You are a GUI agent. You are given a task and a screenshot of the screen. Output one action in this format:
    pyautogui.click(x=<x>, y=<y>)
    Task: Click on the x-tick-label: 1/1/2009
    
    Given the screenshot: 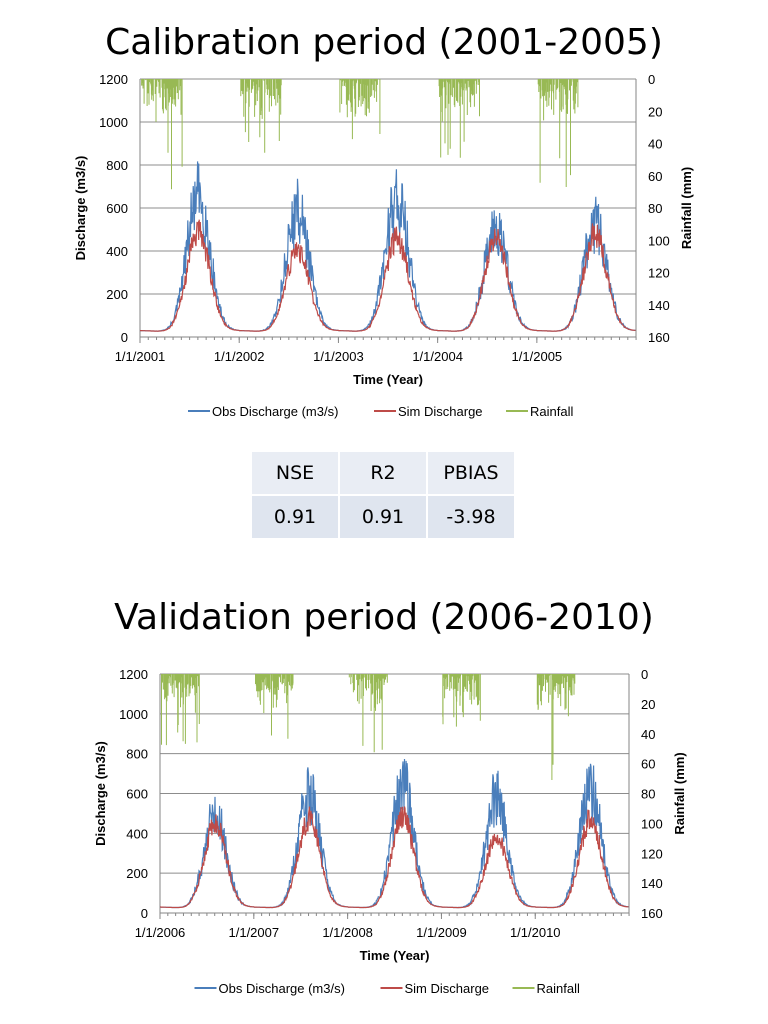 What is the action you would take?
    pyautogui.click(x=441, y=932)
    